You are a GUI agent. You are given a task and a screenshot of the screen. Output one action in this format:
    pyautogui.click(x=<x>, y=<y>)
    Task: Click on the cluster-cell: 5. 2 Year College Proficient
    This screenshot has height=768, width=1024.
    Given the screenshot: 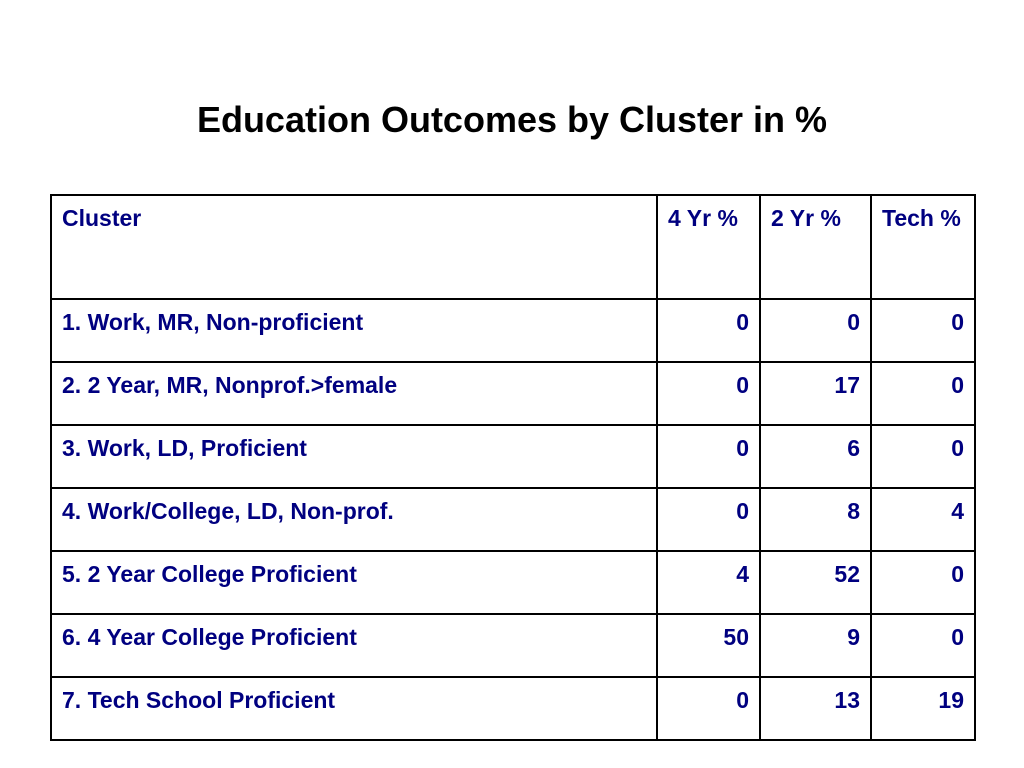 What is the action you would take?
    pyautogui.click(x=354, y=582)
    